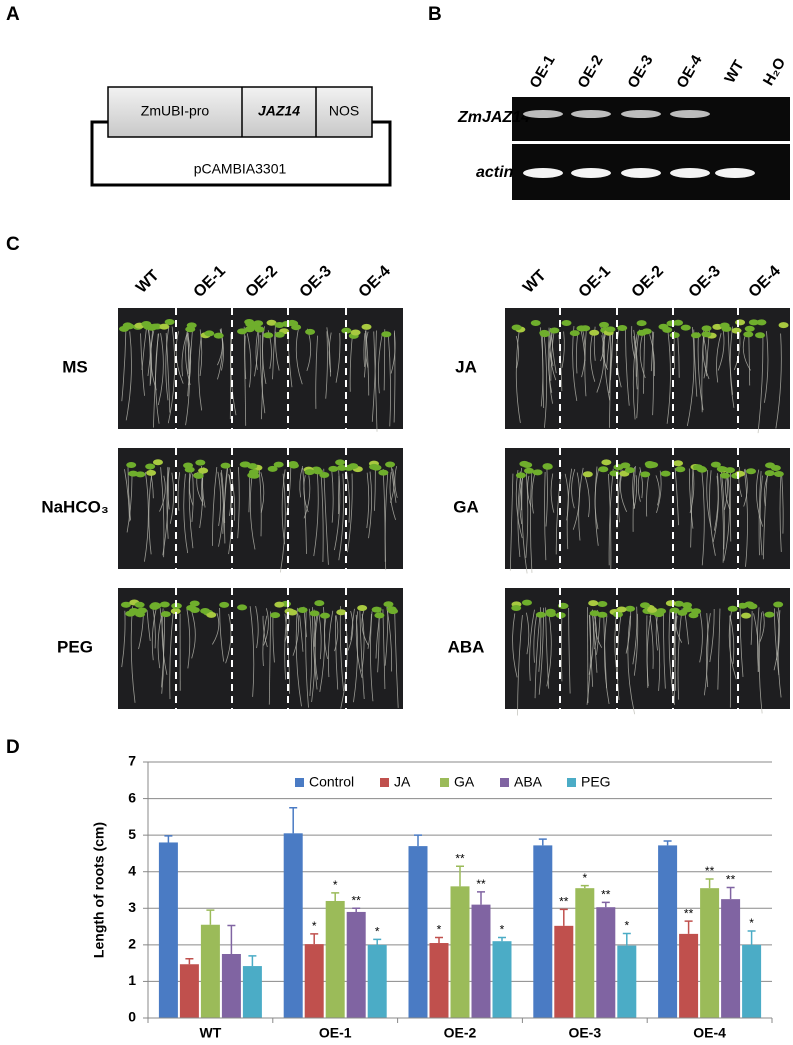 This screenshot has width=793, height=1045. Describe the element at coordinates (596, 782) in the screenshot. I see `legend-label: PEG` at that location.